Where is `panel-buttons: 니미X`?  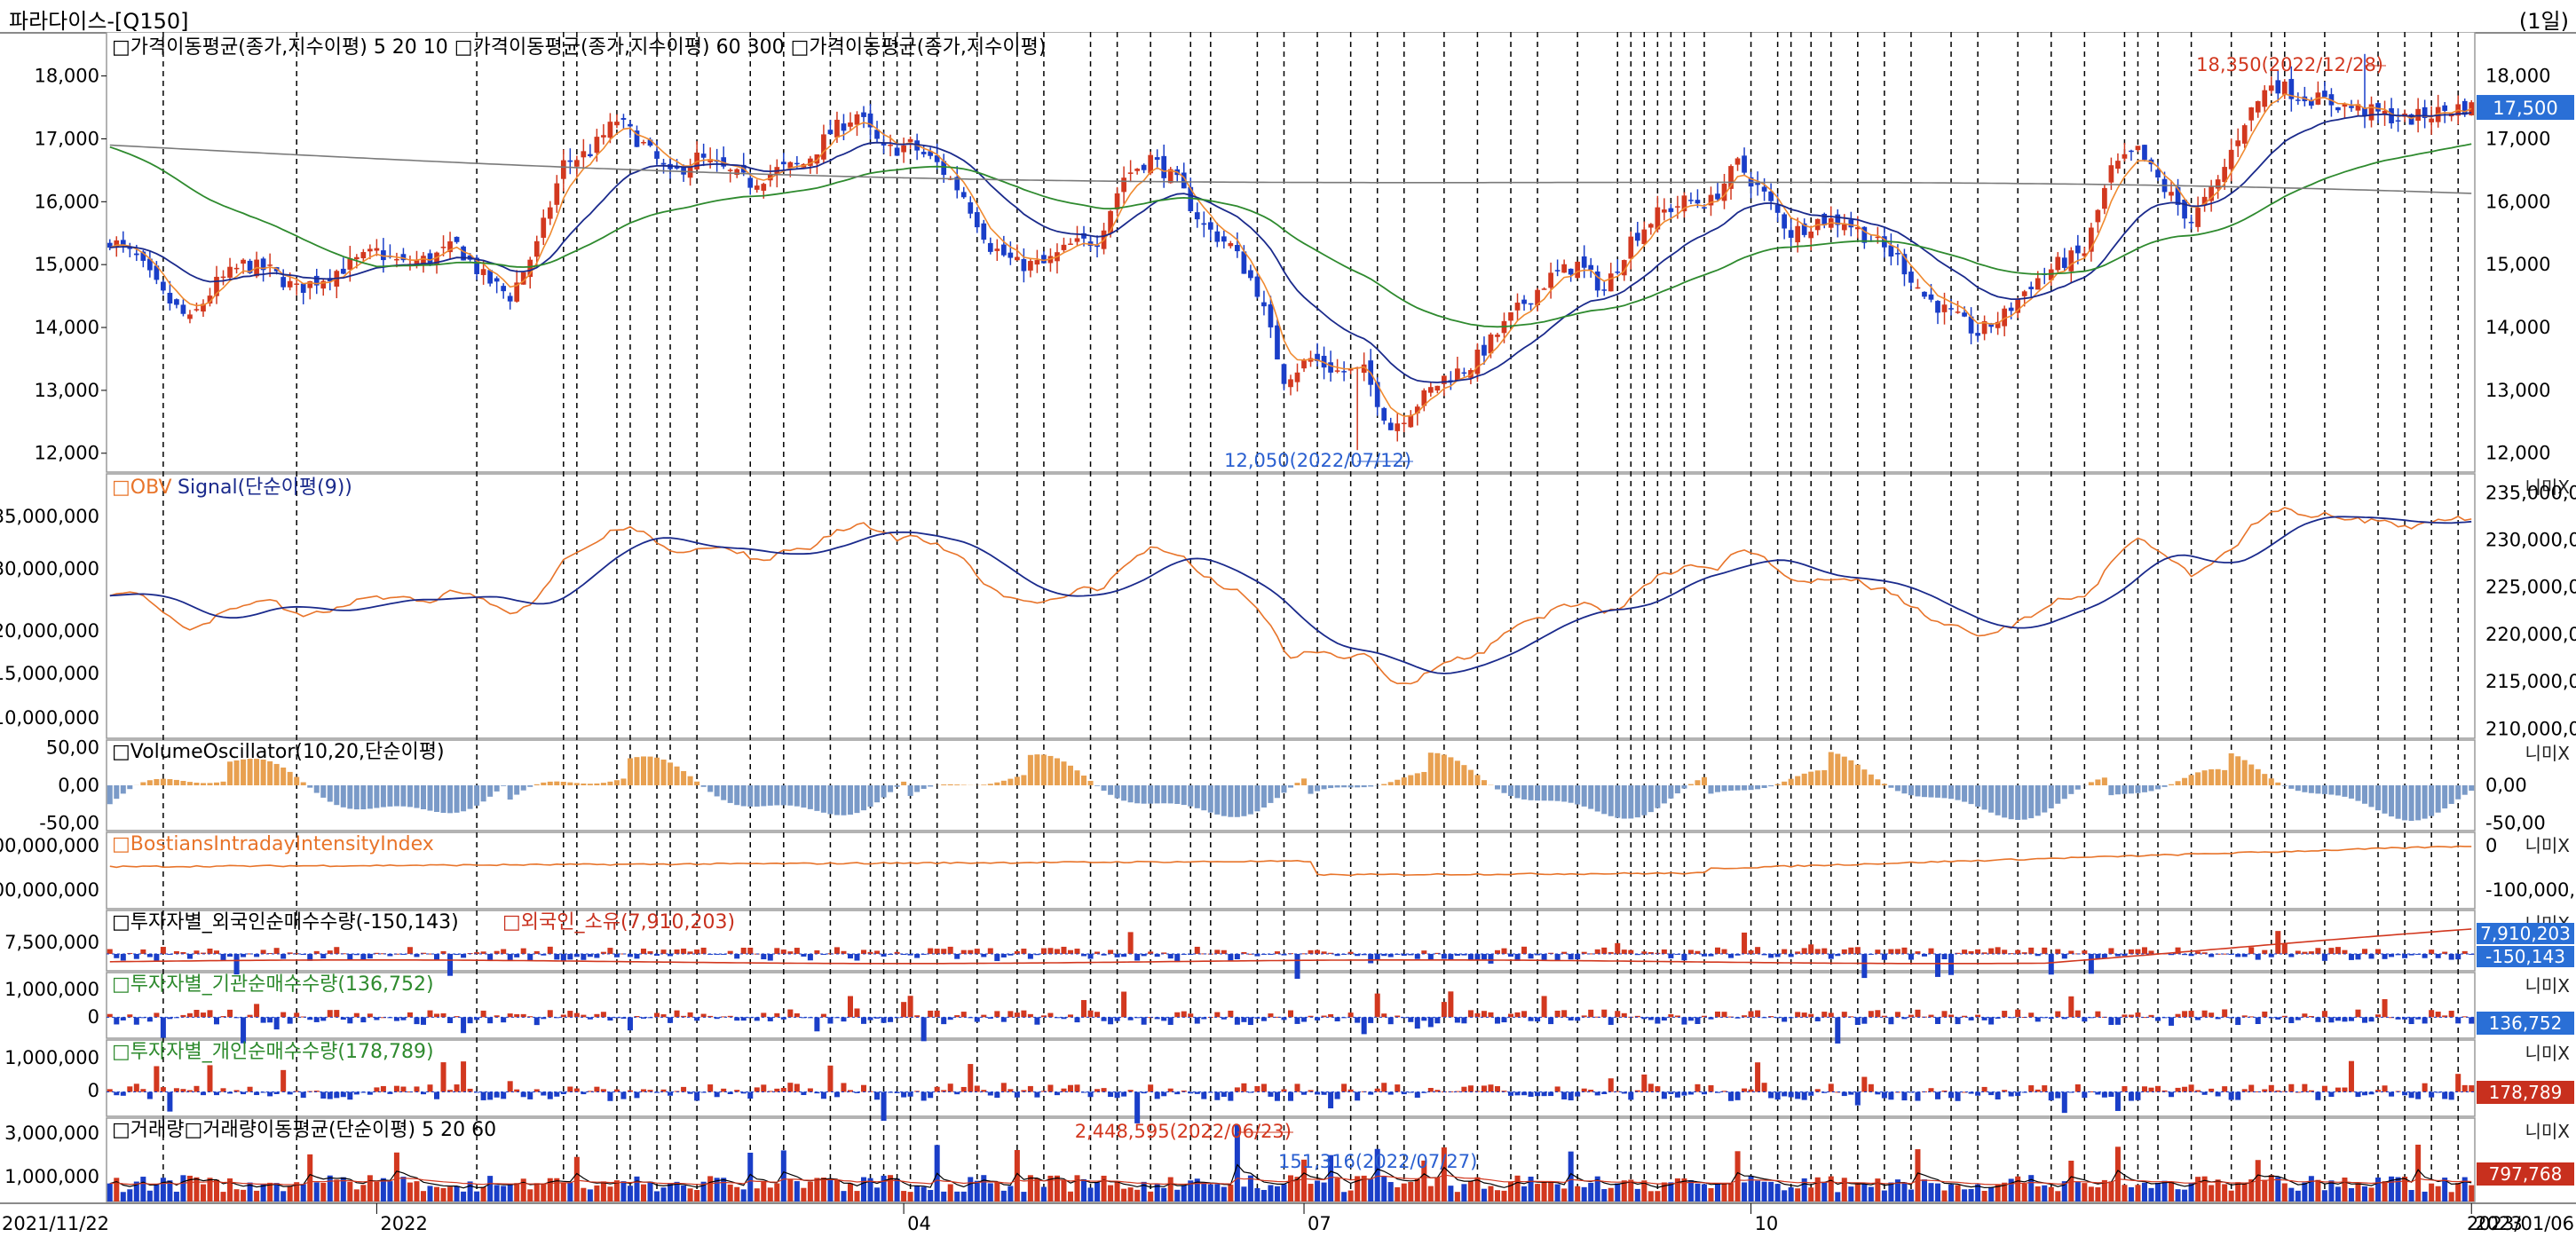 panel-buttons: 니미X is located at coordinates (2547, 986).